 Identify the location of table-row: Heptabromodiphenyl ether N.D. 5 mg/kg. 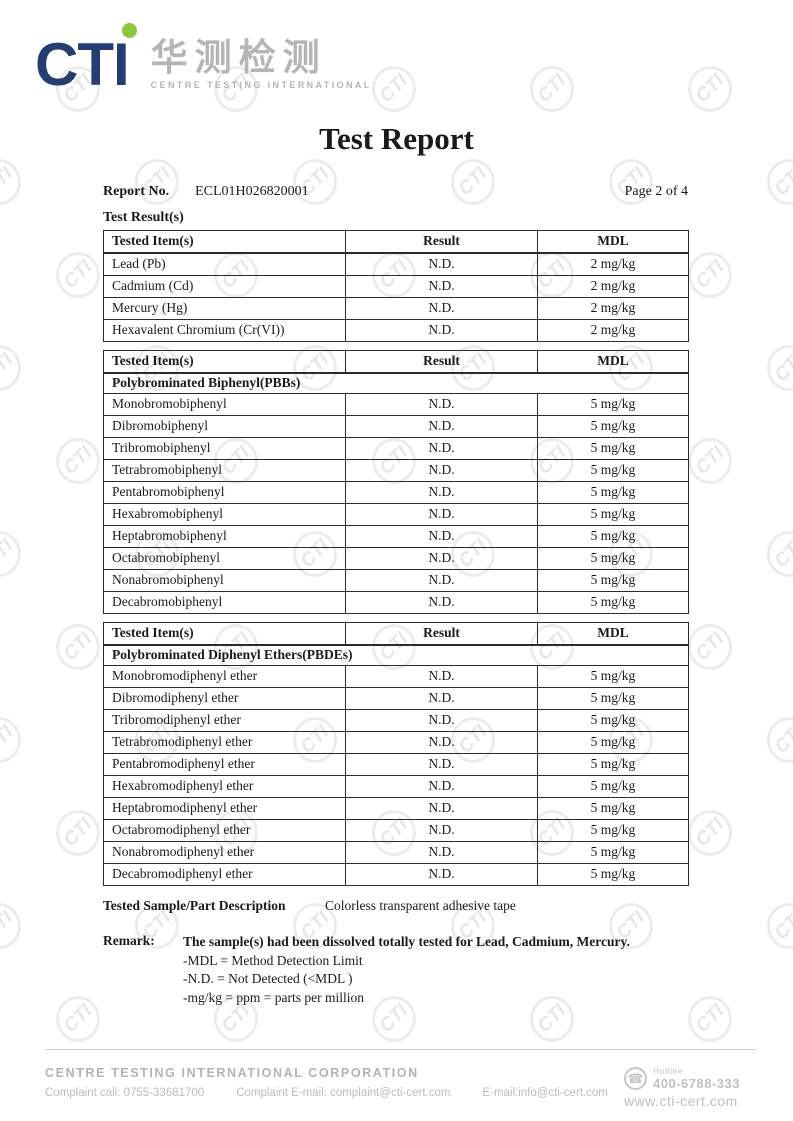
(396, 808).